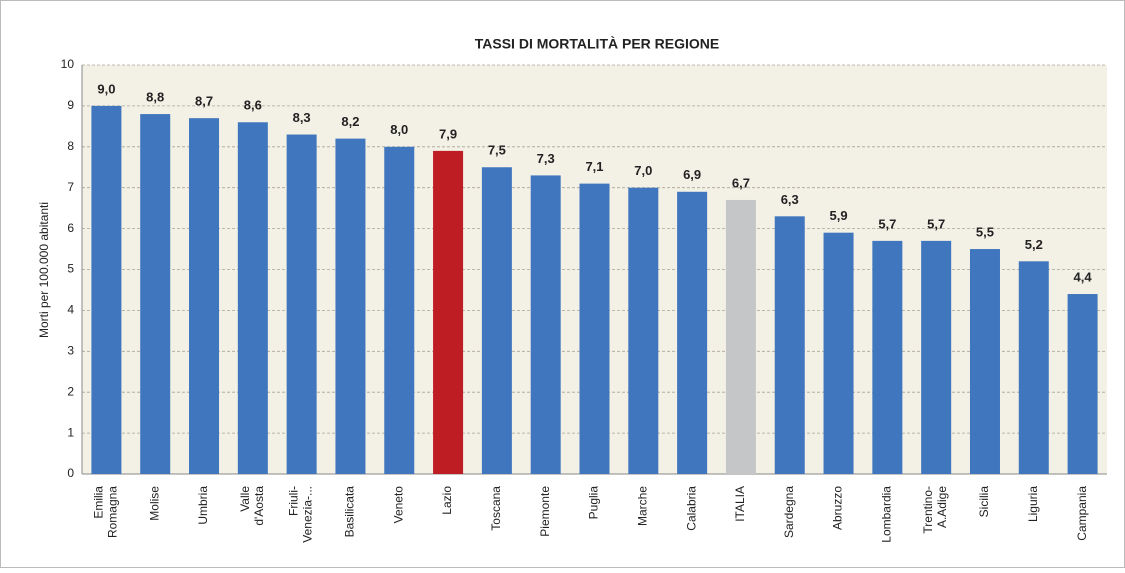 This screenshot has height=573, width=1125. What do you see at coordinates (154, 503) in the screenshot?
I see `x-tick-label: Molise` at bounding box center [154, 503].